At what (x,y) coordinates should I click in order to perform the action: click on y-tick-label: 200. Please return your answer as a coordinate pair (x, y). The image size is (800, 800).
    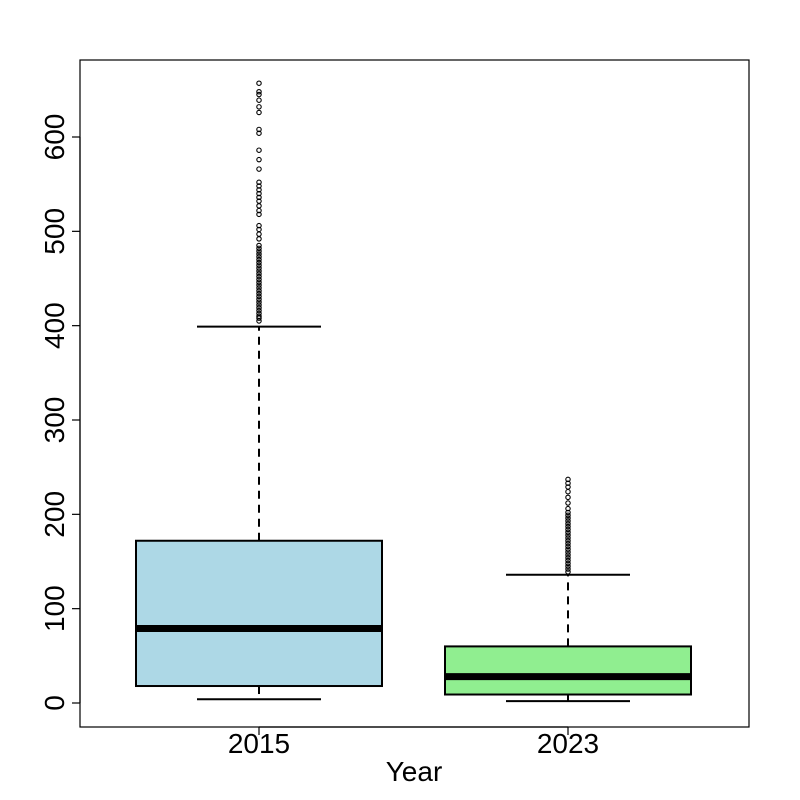
    Looking at the image, I should click on (54, 514).